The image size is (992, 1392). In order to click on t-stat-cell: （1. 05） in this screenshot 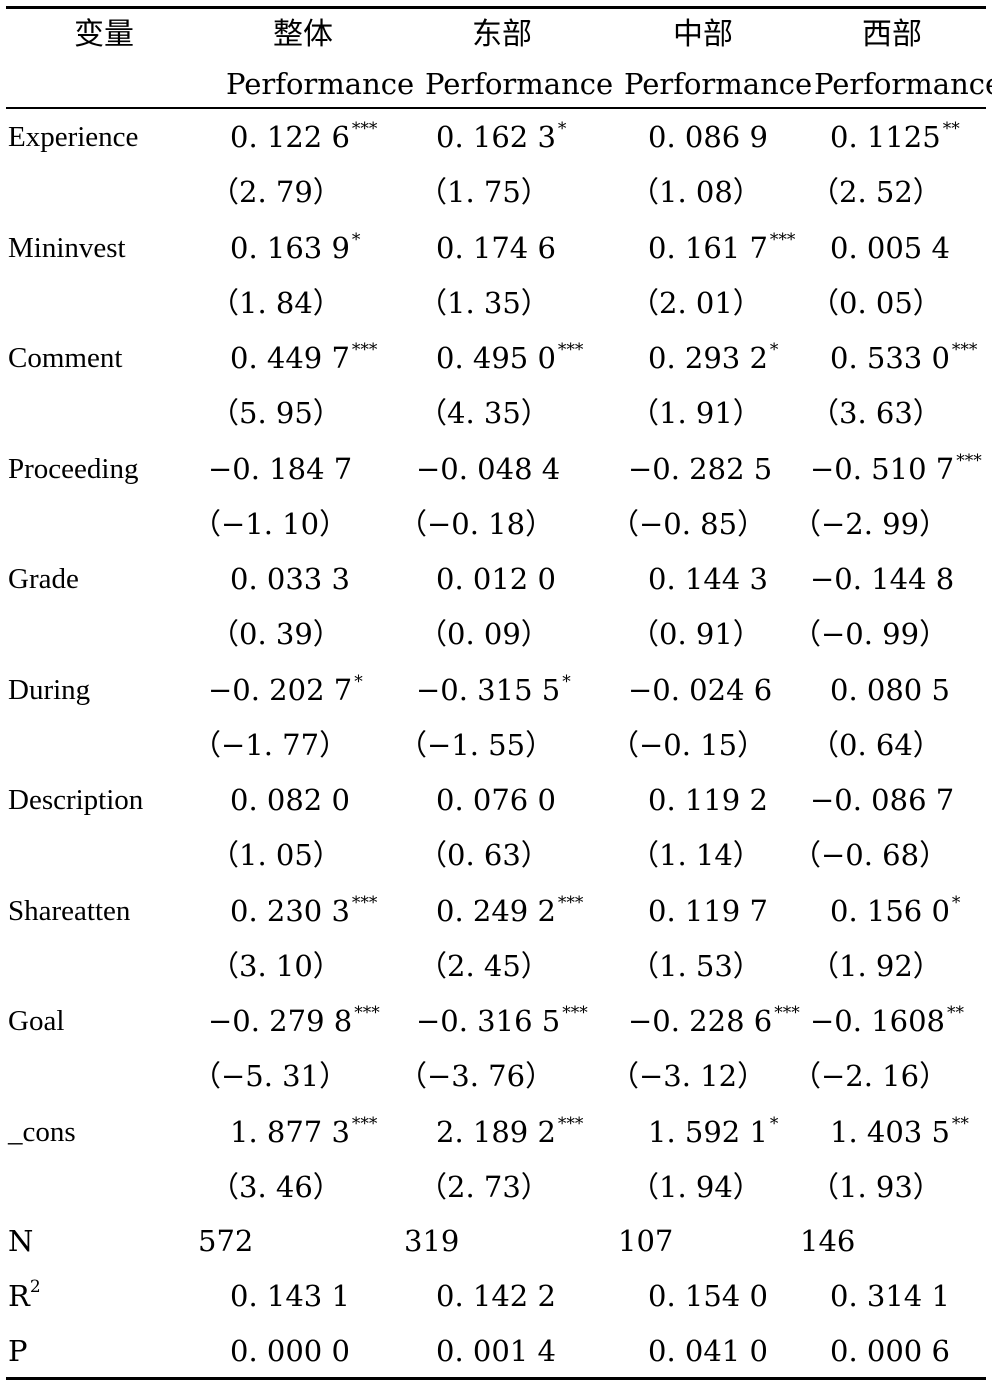, I will do `click(276, 855)`.